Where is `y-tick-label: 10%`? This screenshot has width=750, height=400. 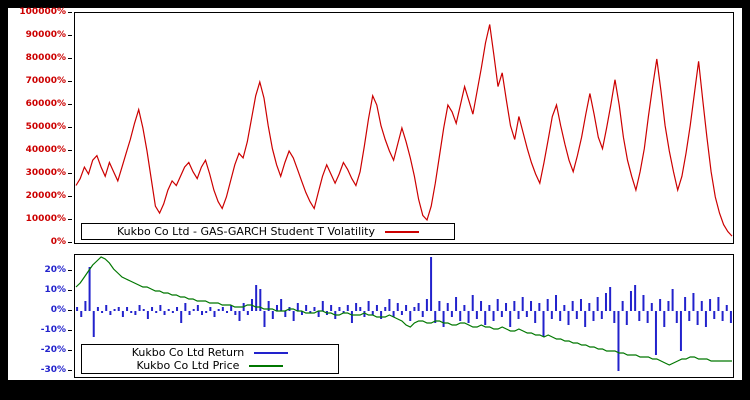
y-tick-label: 10% is located at coordinates (58, 290).